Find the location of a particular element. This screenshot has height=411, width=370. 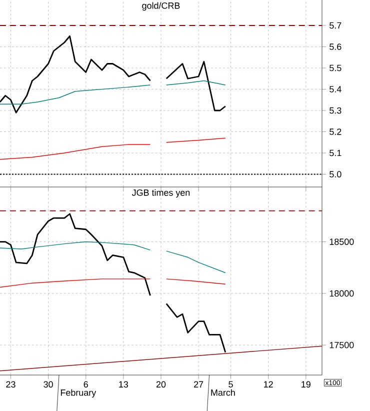

x-tick-label: 23 is located at coordinates (11, 384).